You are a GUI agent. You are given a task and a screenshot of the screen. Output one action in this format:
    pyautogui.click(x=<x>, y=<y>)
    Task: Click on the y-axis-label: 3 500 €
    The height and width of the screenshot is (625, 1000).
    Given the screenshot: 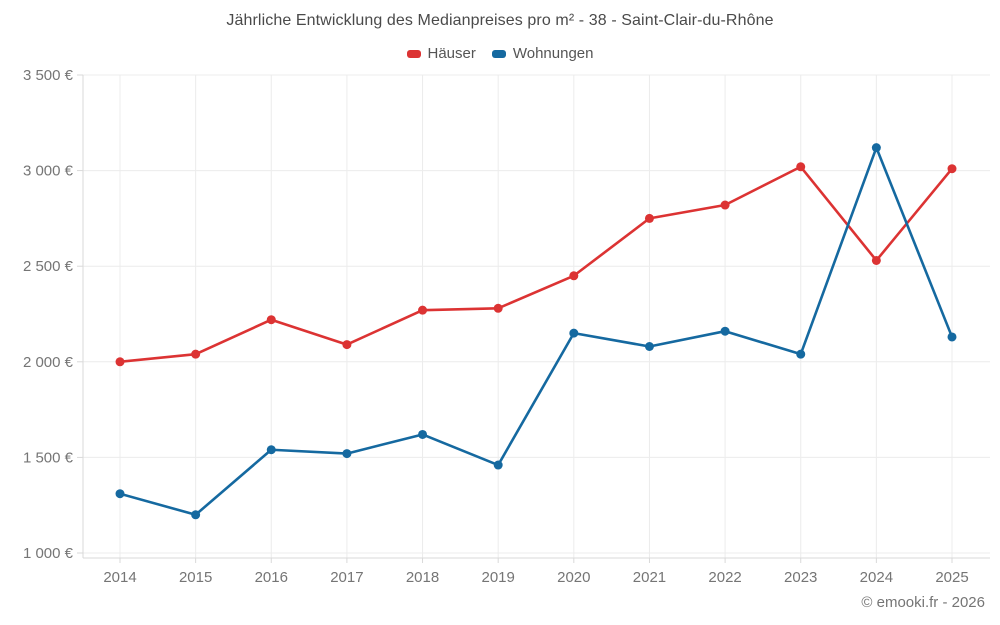 What is the action you would take?
    pyautogui.click(x=48, y=75)
    